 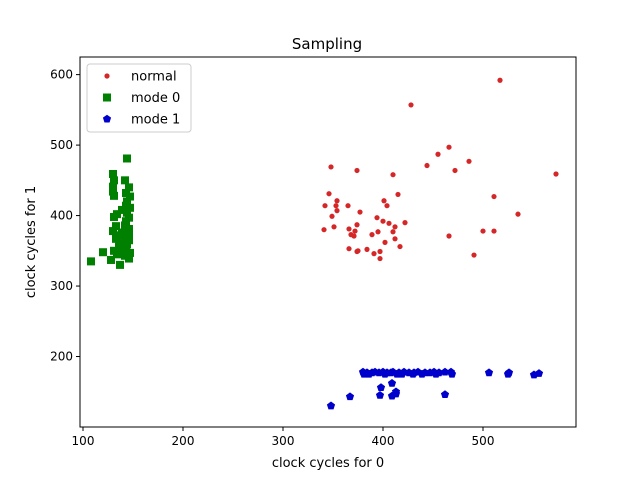 What do you see at coordinates (31, 242) in the screenshot?
I see `y-axis-label: clock cycles for 1` at bounding box center [31, 242].